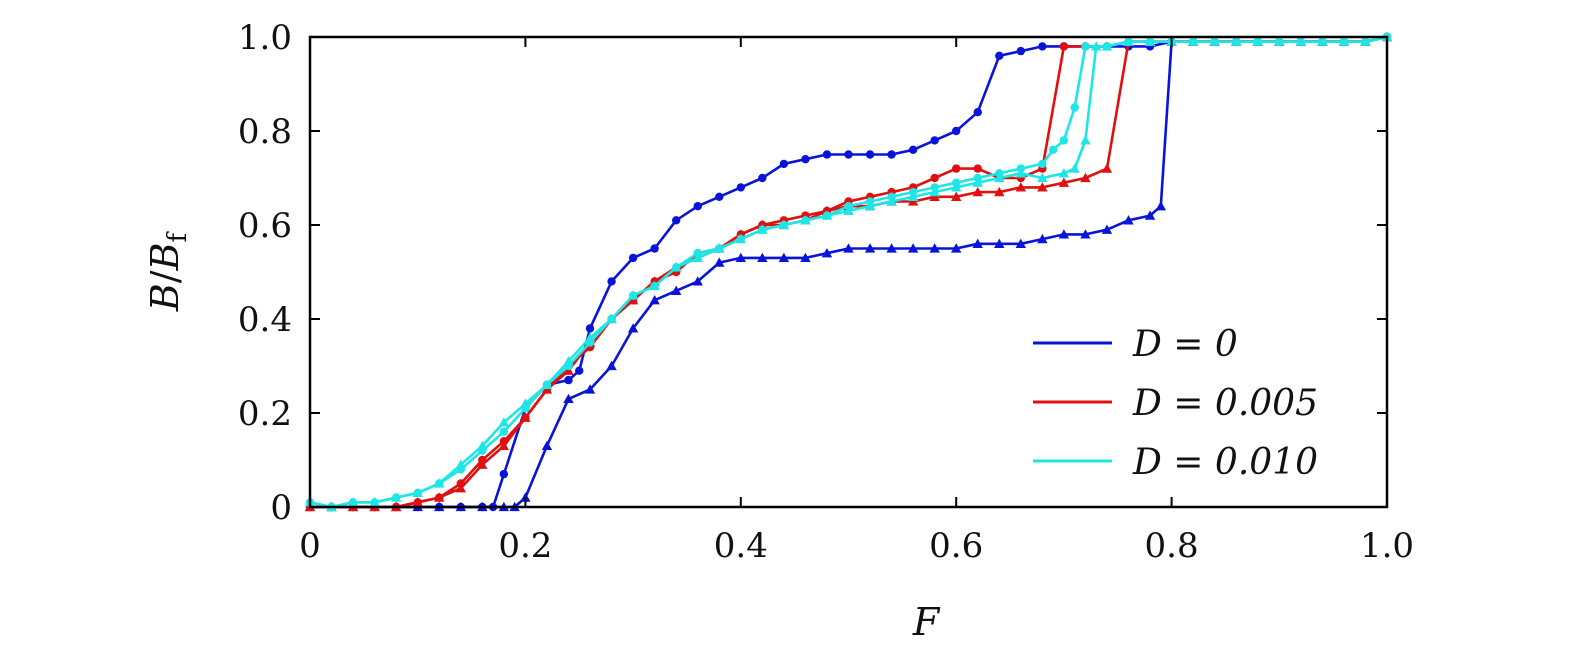 This screenshot has width=1575, height=659. I want to click on y-axis-title: B/Bf, so click(168, 271).